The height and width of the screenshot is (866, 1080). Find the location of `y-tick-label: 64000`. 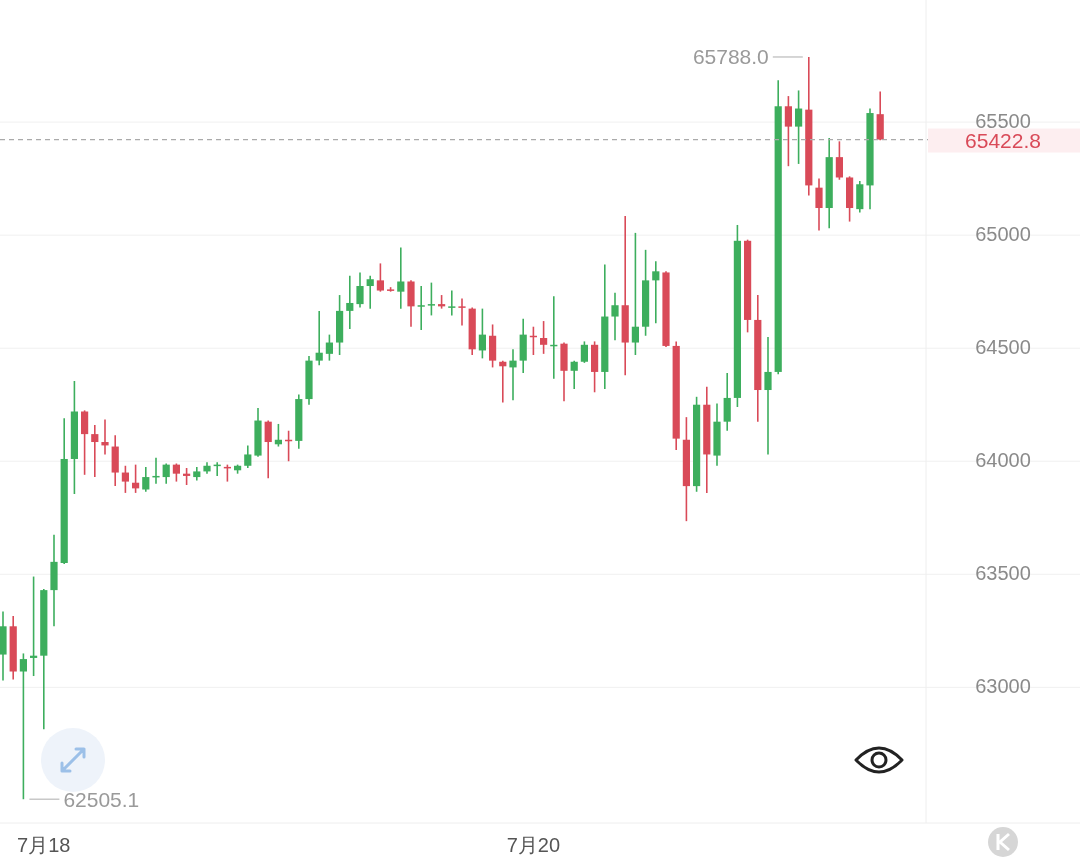

y-tick-label: 64000 is located at coordinates (1003, 460).